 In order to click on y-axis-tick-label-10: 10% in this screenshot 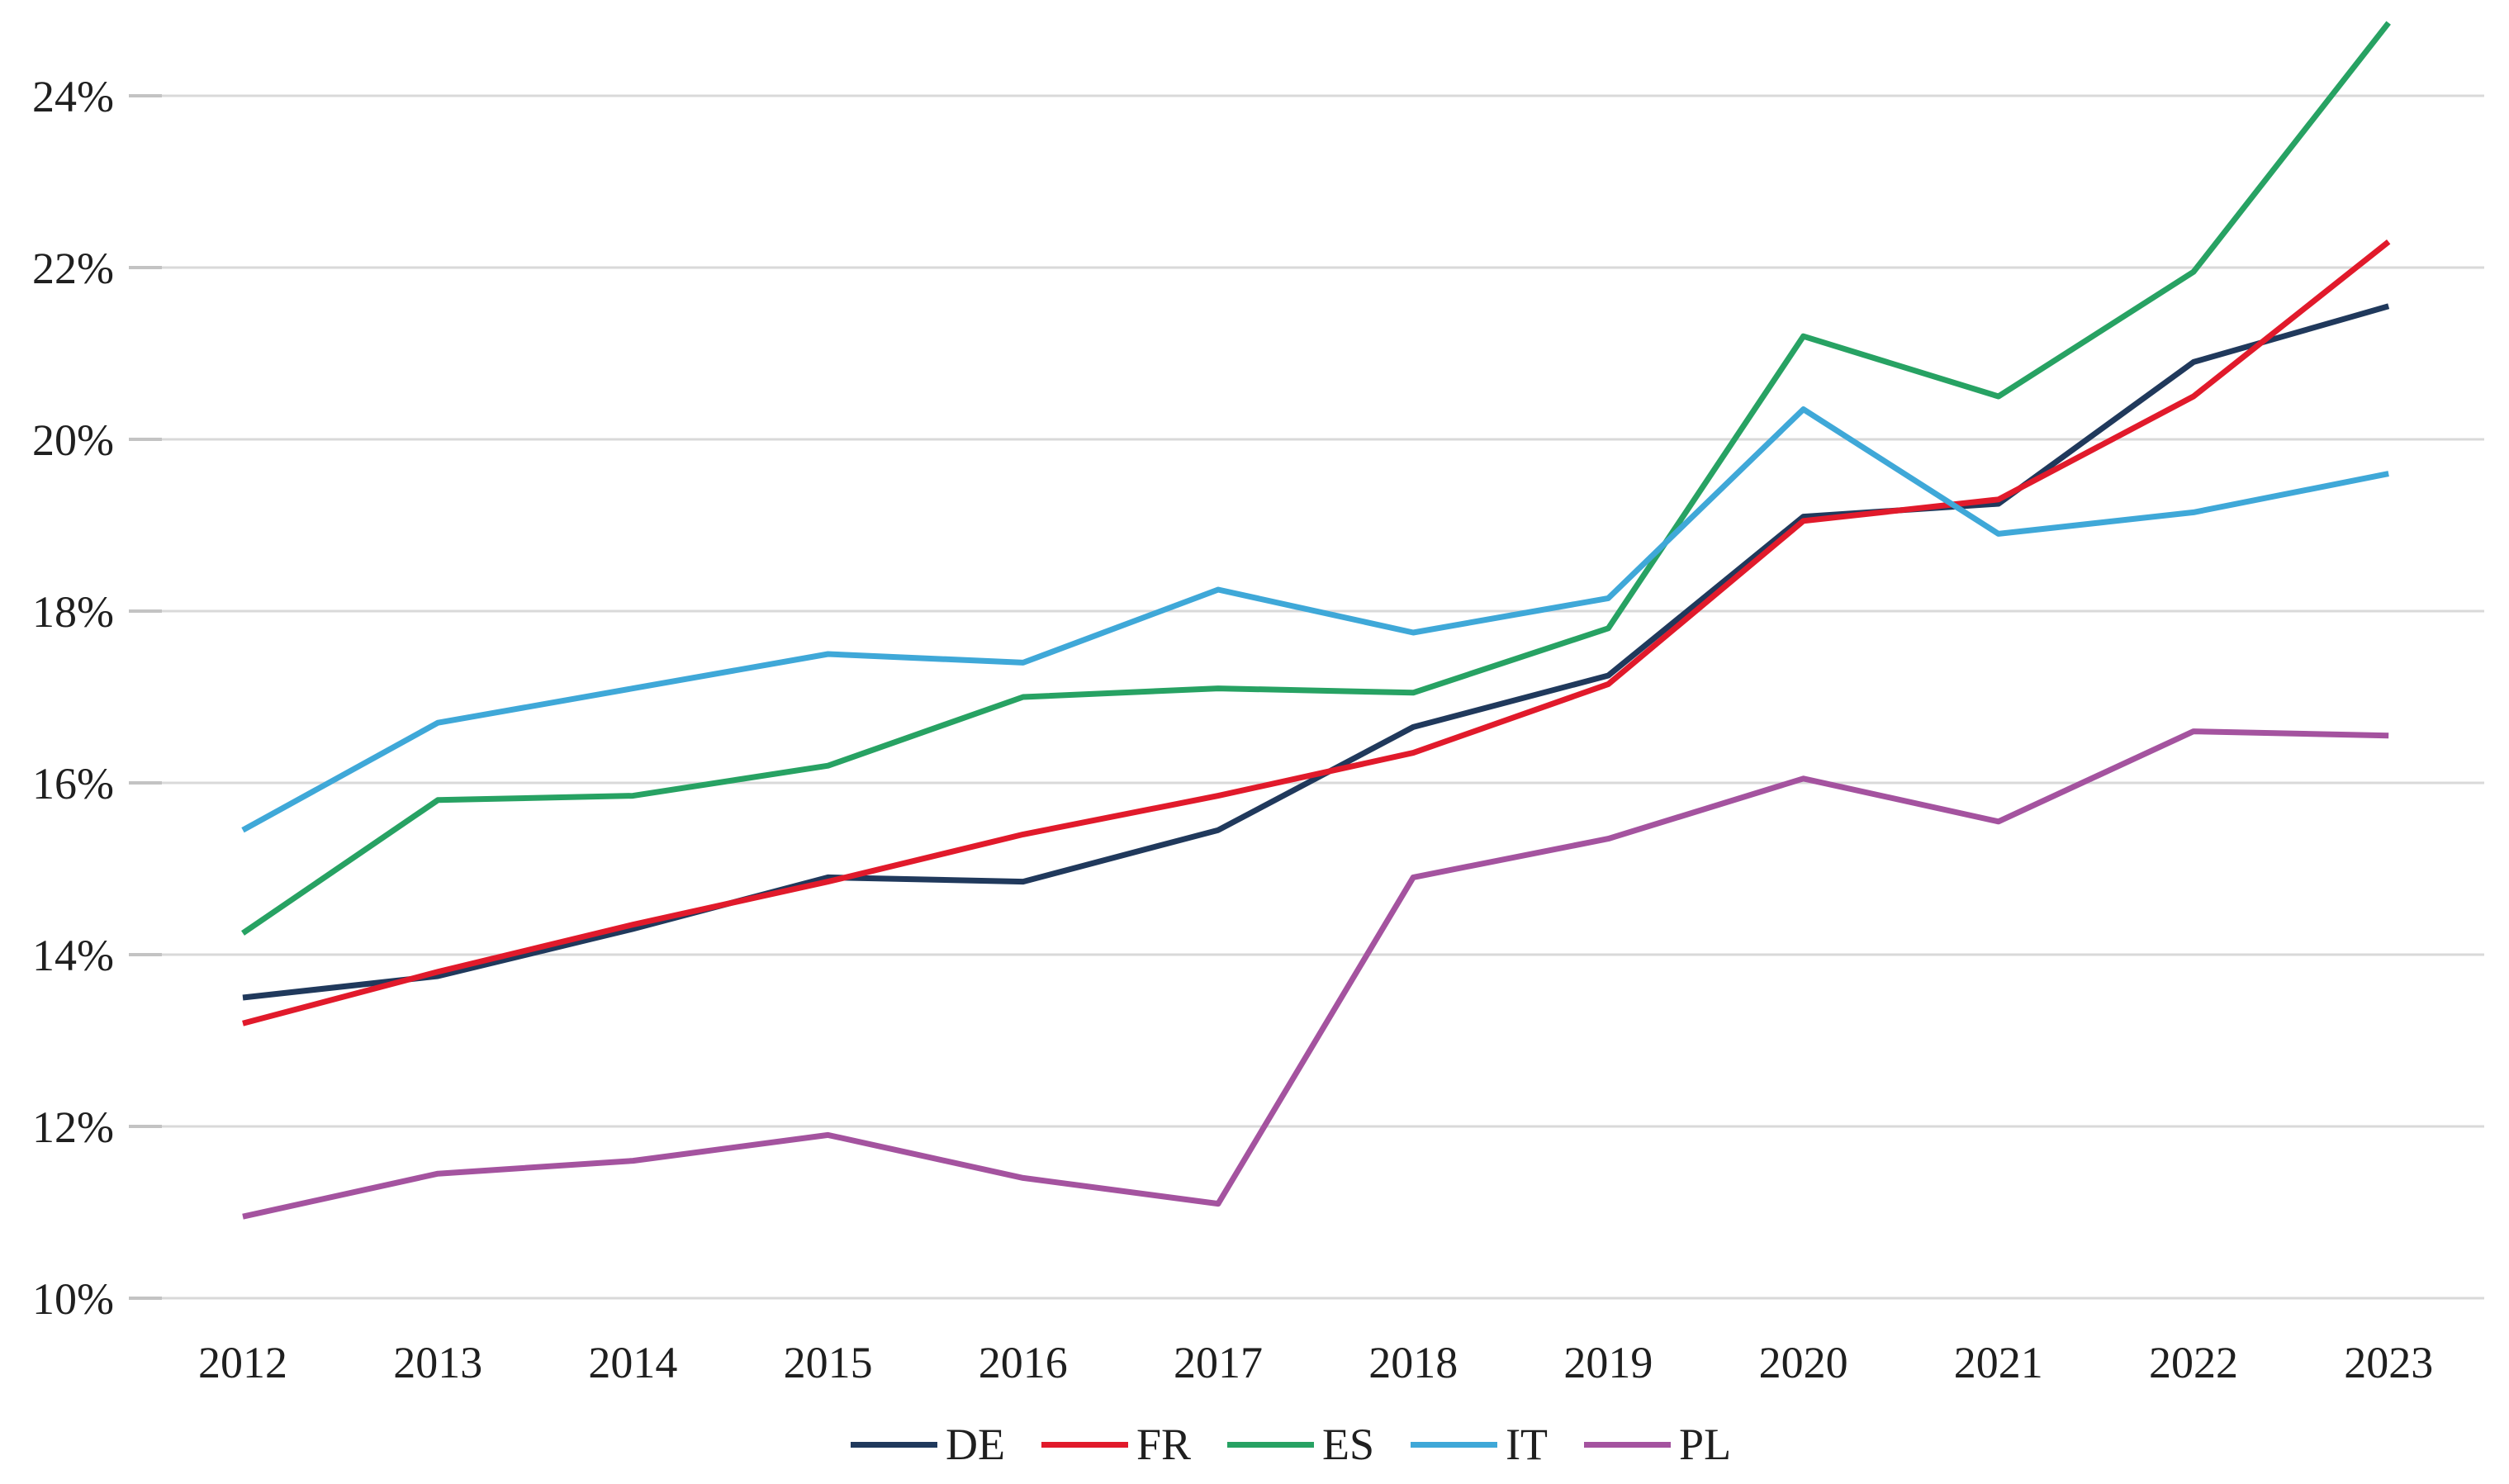, I will do `click(73, 1299)`.